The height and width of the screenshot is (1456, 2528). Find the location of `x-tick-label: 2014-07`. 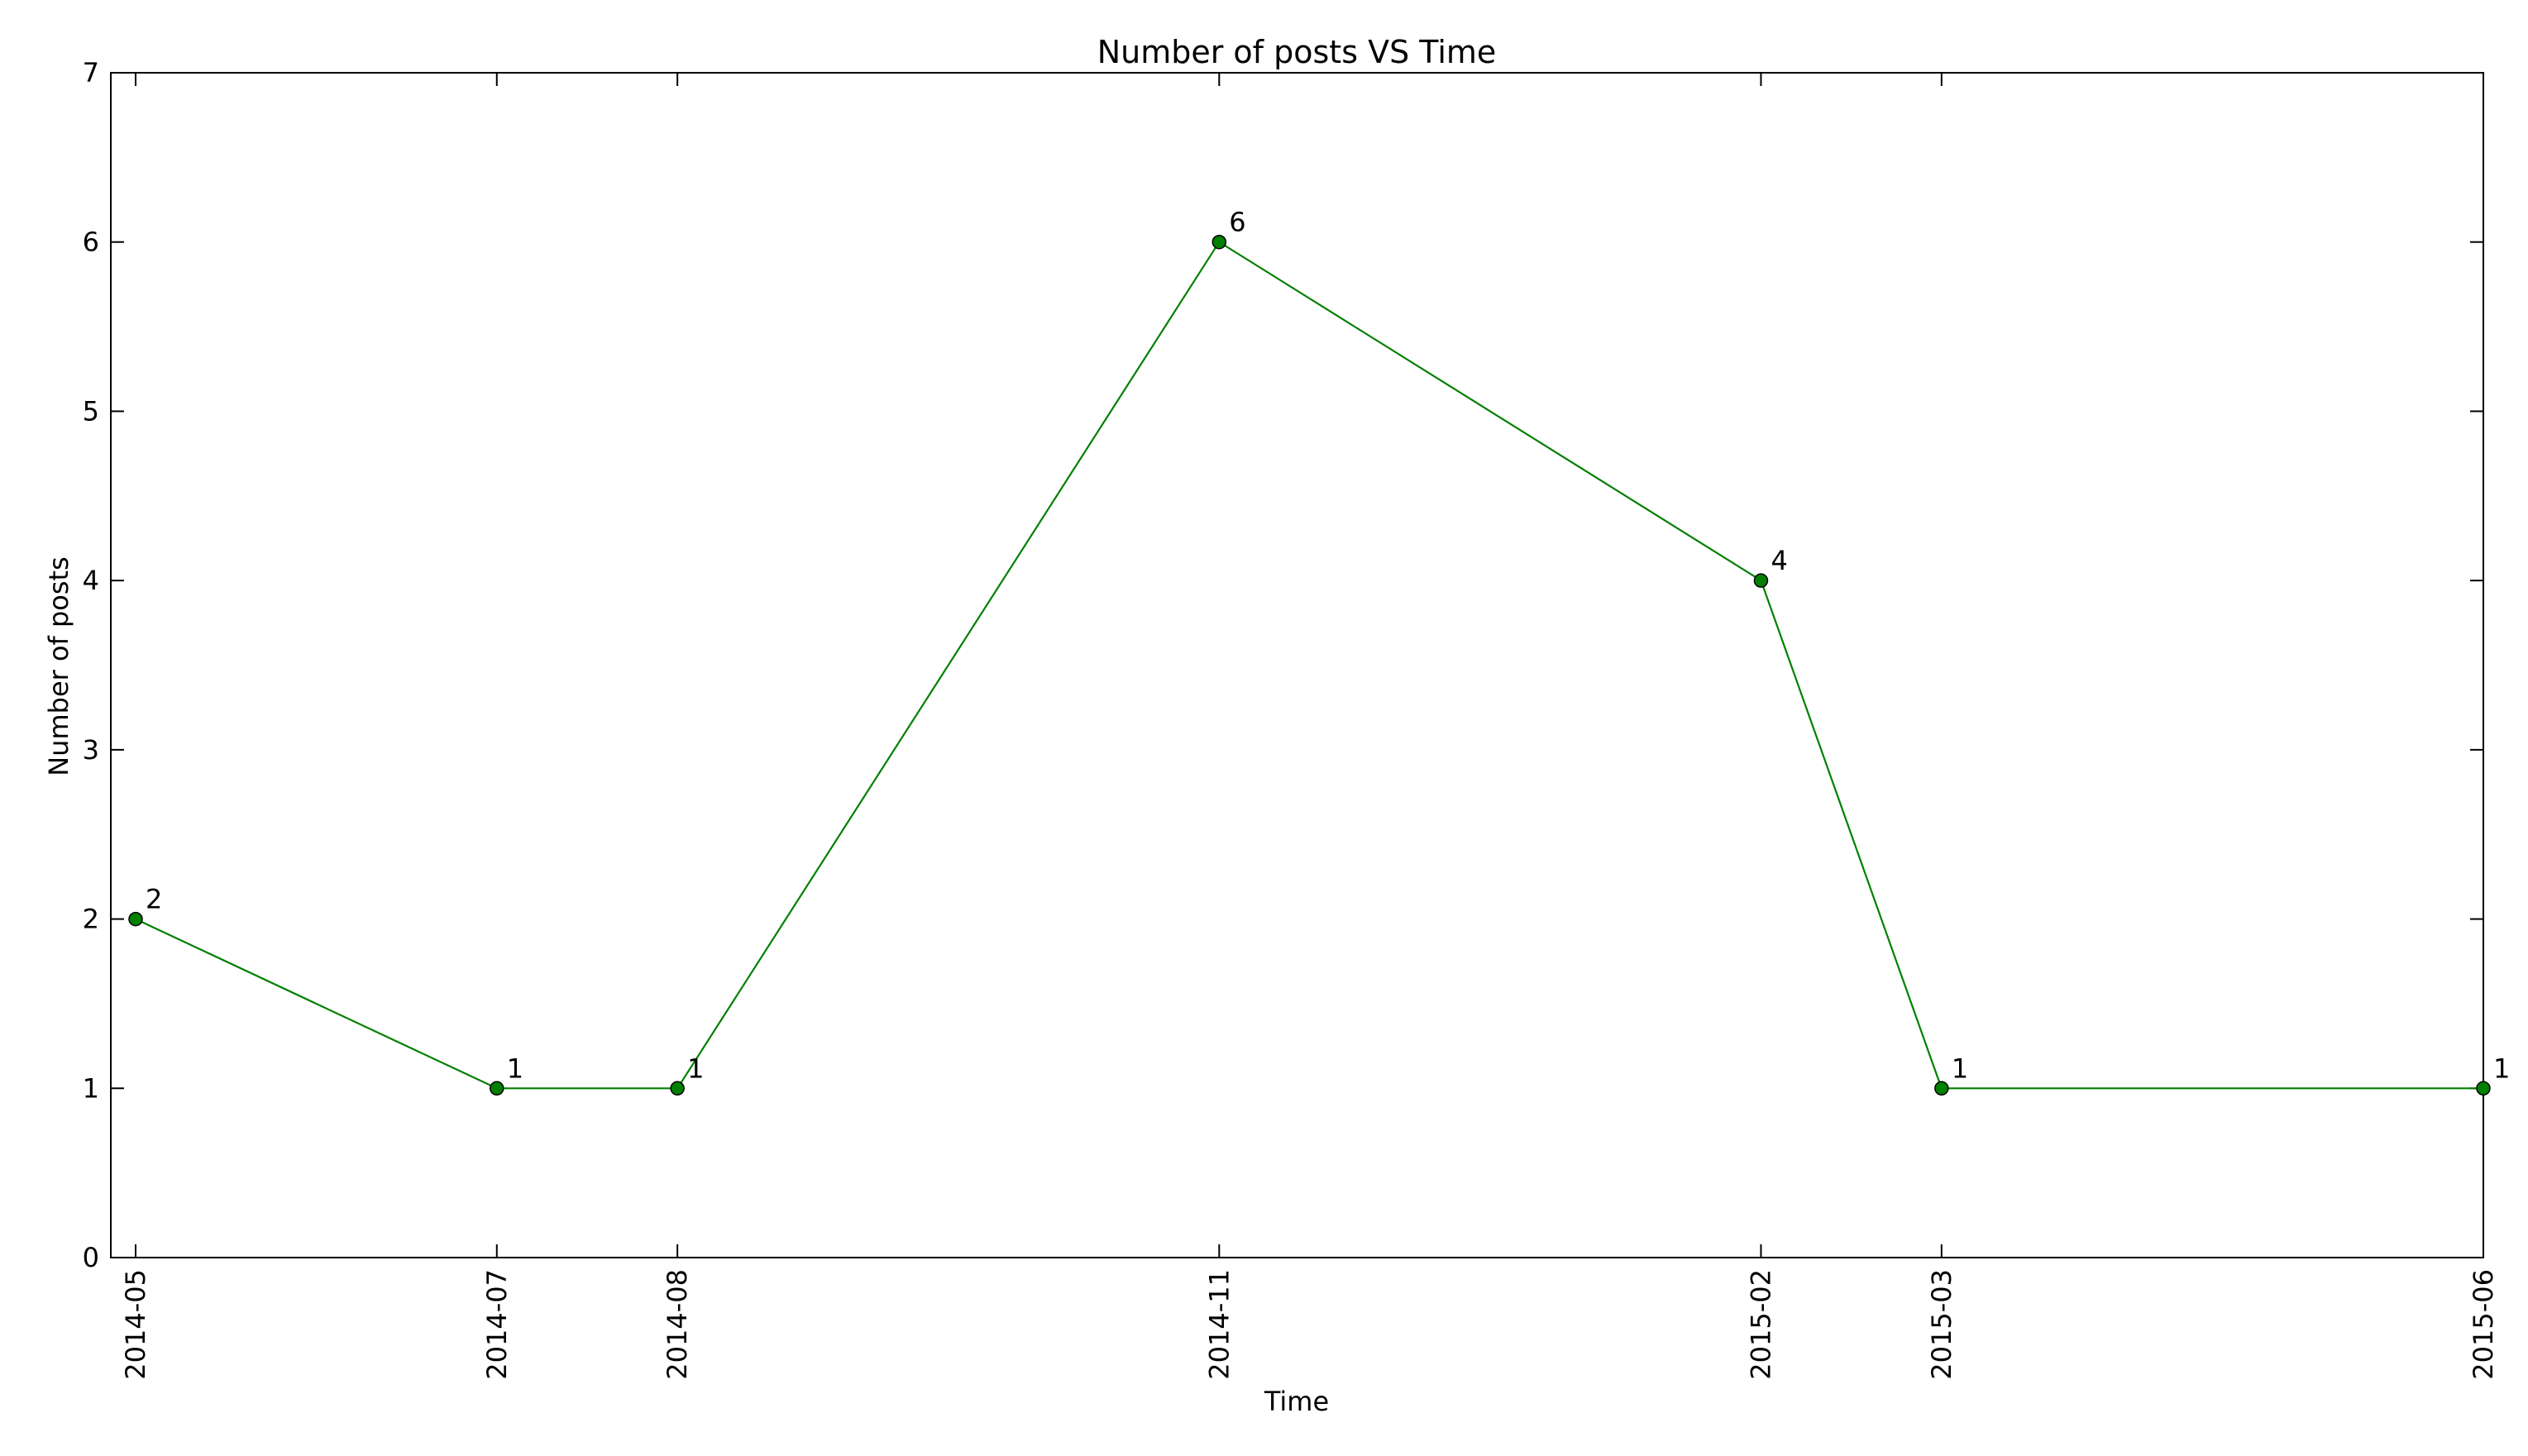

x-tick-label: 2014-07 is located at coordinates (497, 1324).